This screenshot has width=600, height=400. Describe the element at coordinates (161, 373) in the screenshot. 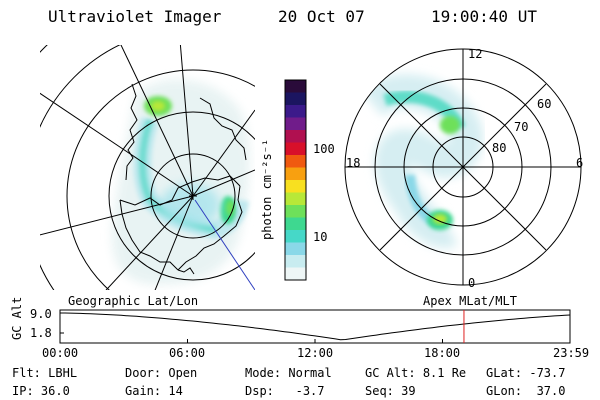

I see `status-door: Door: Open` at that location.